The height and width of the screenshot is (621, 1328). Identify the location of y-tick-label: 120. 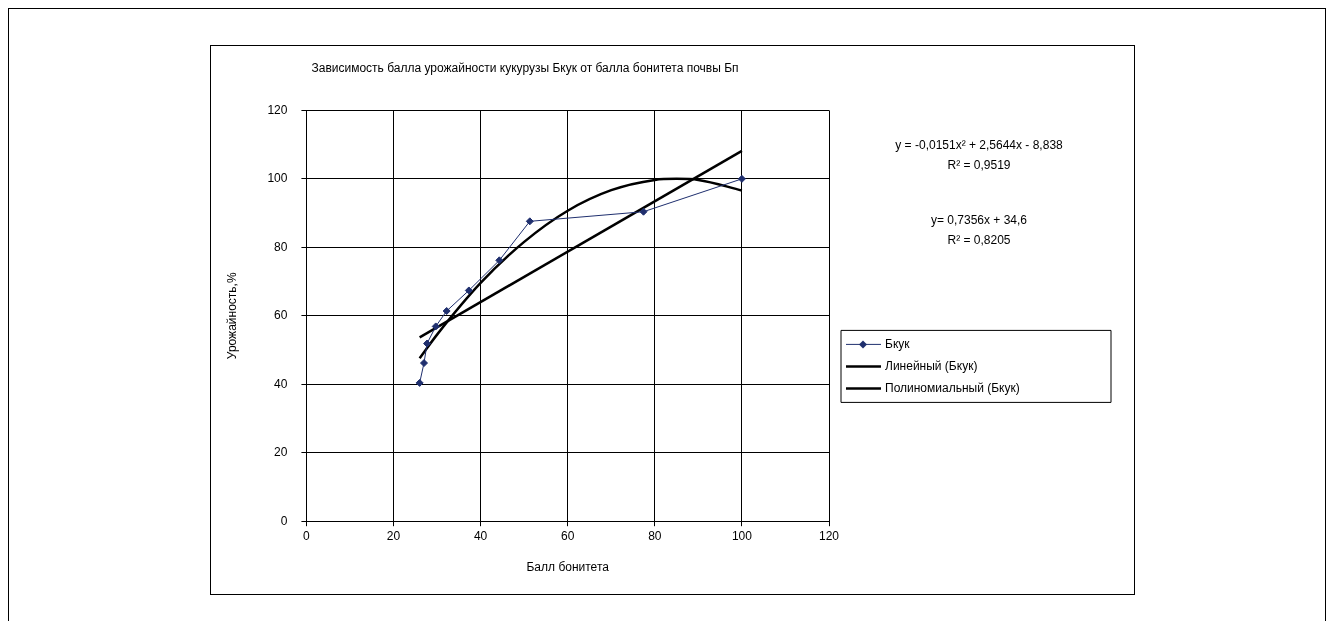
(277, 109).